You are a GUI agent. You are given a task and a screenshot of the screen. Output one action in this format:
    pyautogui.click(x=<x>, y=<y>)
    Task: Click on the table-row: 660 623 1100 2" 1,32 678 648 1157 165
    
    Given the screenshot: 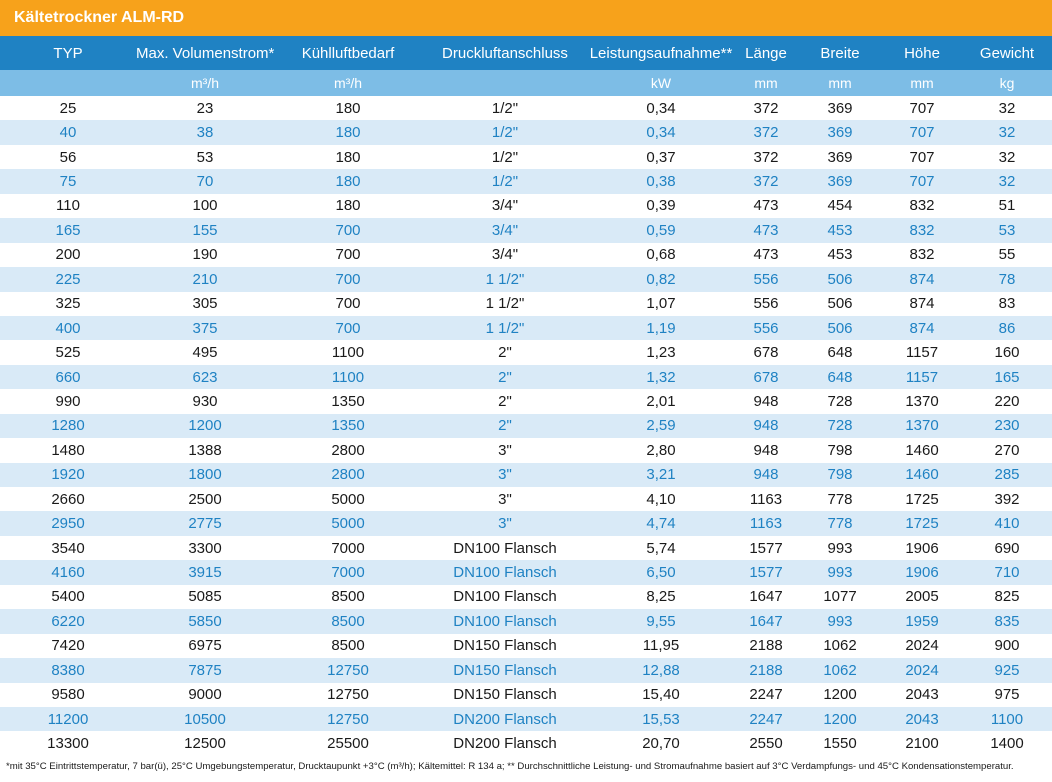 What is the action you would take?
    pyautogui.click(x=526, y=377)
    